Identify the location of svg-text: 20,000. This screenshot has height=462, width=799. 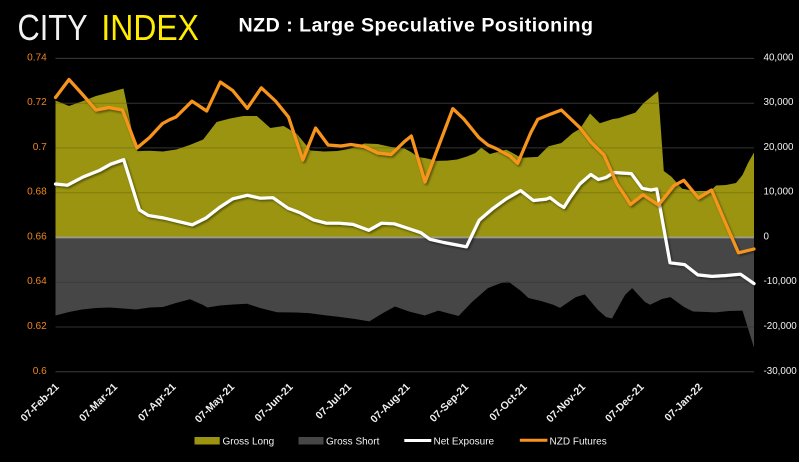
(779, 147).